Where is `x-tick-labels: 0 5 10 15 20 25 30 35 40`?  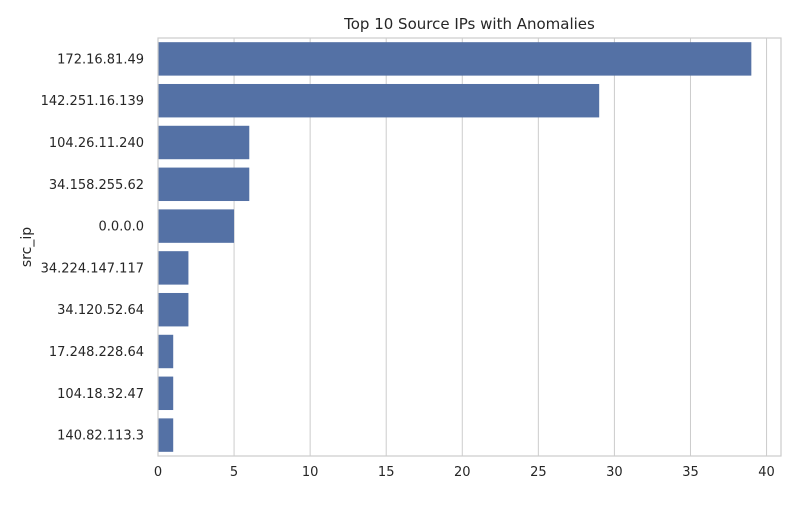
x-tick-labels: 0 5 10 15 20 25 30 35 40 is located at coordinates (464, 472).